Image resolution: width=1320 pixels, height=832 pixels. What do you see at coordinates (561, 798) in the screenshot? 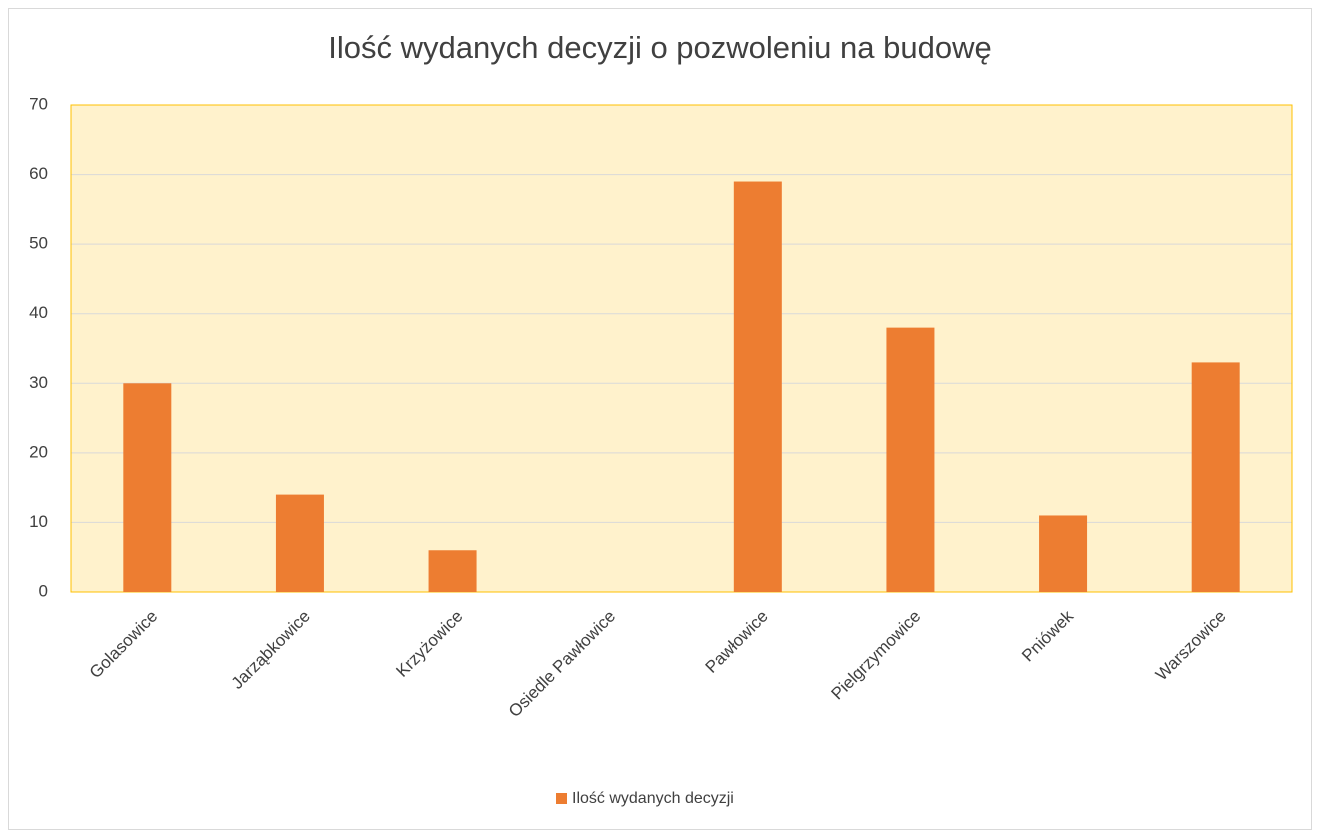
I see `legend-swatch` at bounding box center [561, 798].